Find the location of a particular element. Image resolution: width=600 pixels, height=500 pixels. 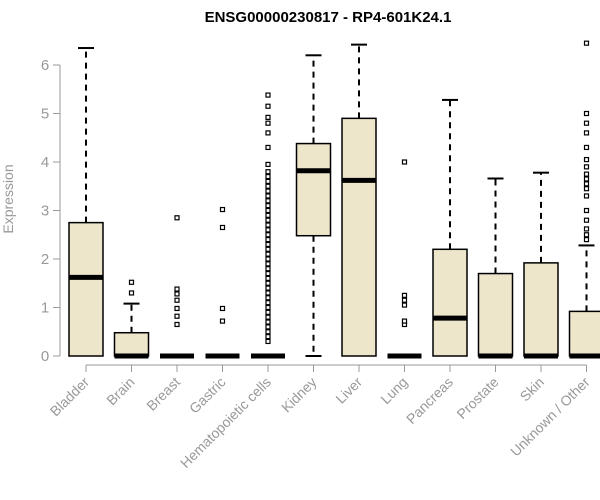

y-tick-label: 2 is located at coordinates (45, 259).